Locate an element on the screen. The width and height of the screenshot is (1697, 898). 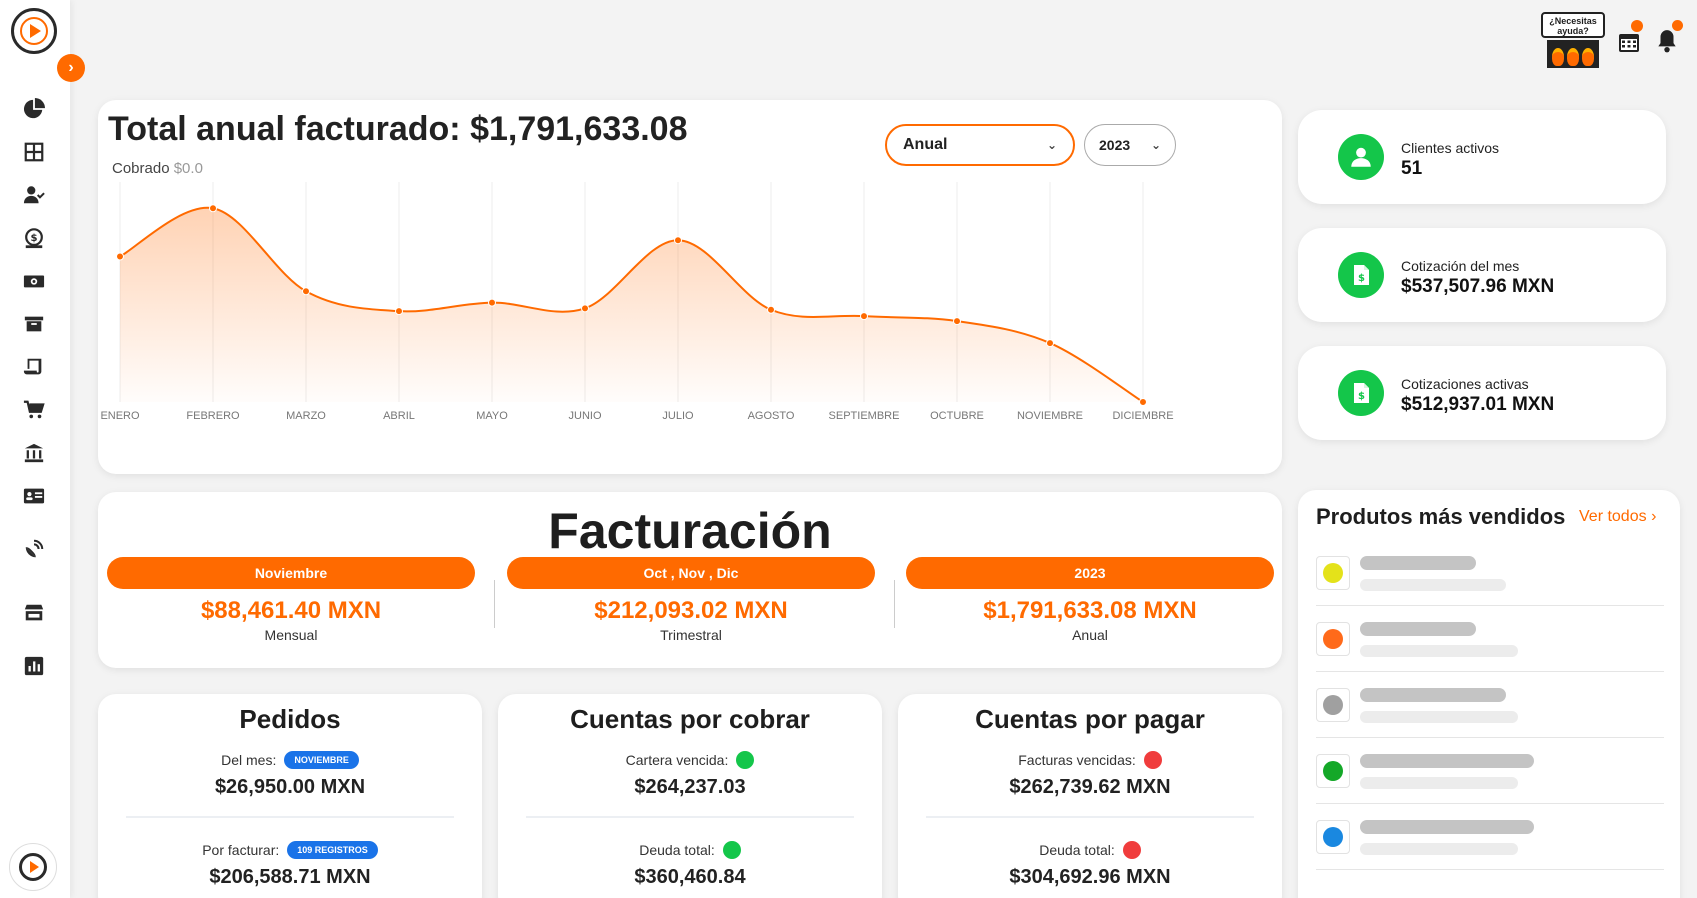
cobrado-label: Cobrado is located at coordinates (141, 168).